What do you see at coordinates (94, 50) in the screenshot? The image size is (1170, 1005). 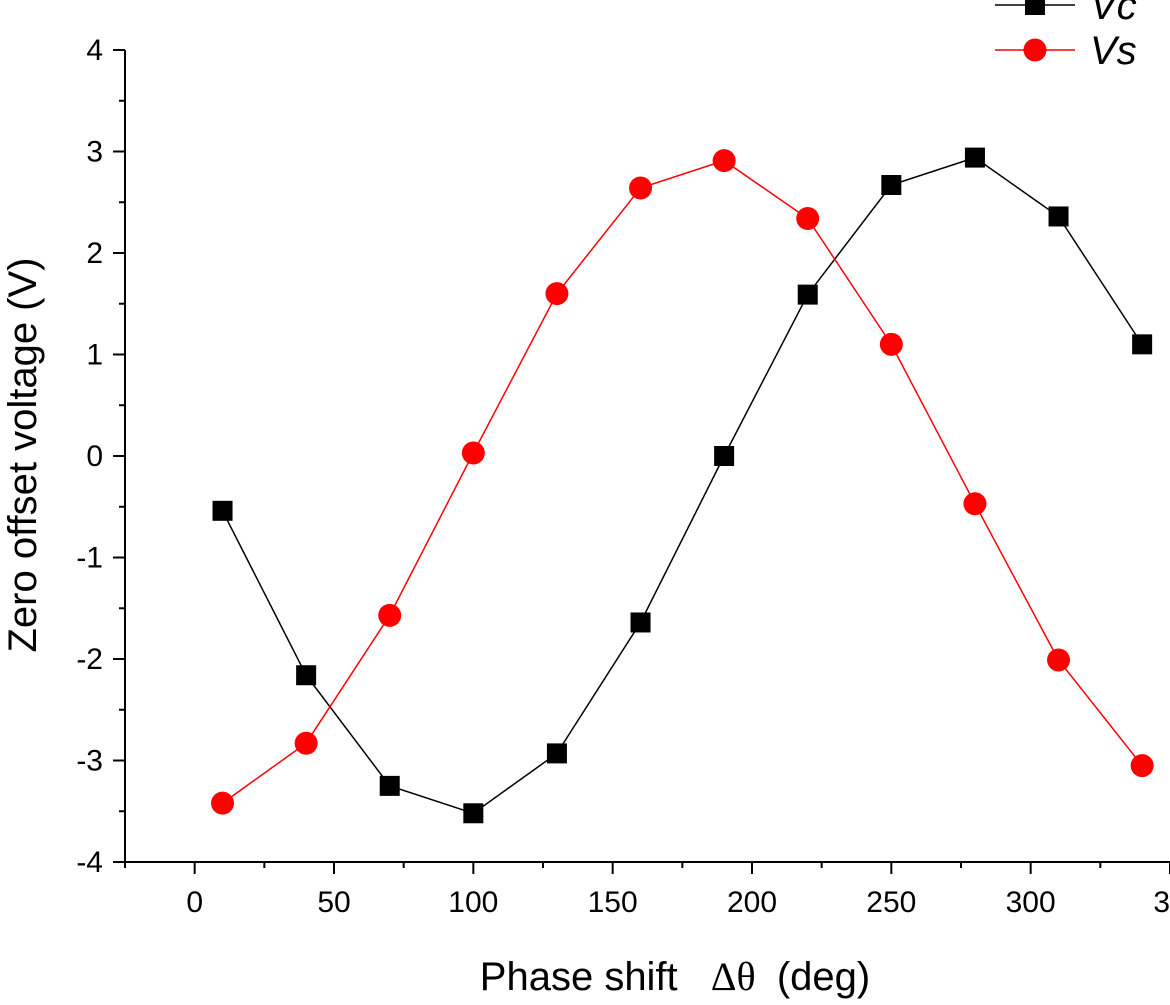 I see `y-tick-label: 4` at bounding box center [94, 50].